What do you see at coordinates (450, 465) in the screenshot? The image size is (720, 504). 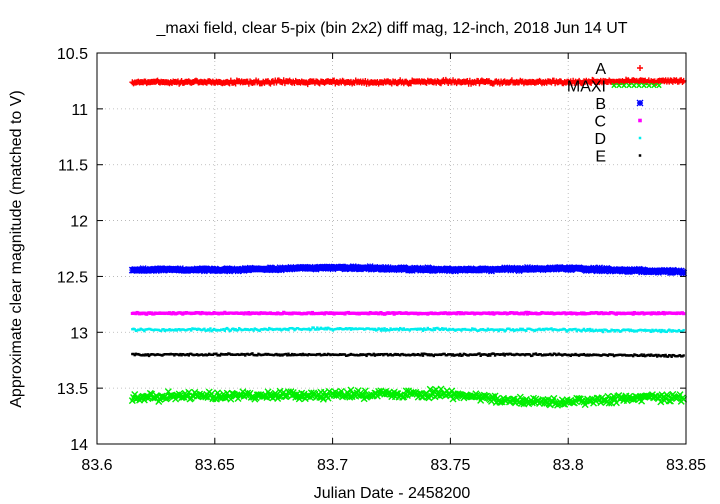 I see `x-tick-label: 83.75` at bounding box center [450, 465].